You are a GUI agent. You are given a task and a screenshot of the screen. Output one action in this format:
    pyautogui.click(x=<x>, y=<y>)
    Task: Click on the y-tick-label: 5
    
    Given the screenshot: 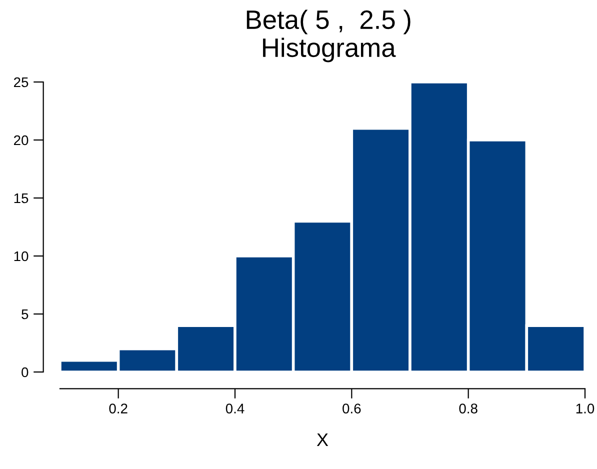 What is the action you would take?
    pyautogui.click(x=25, y=314)
    